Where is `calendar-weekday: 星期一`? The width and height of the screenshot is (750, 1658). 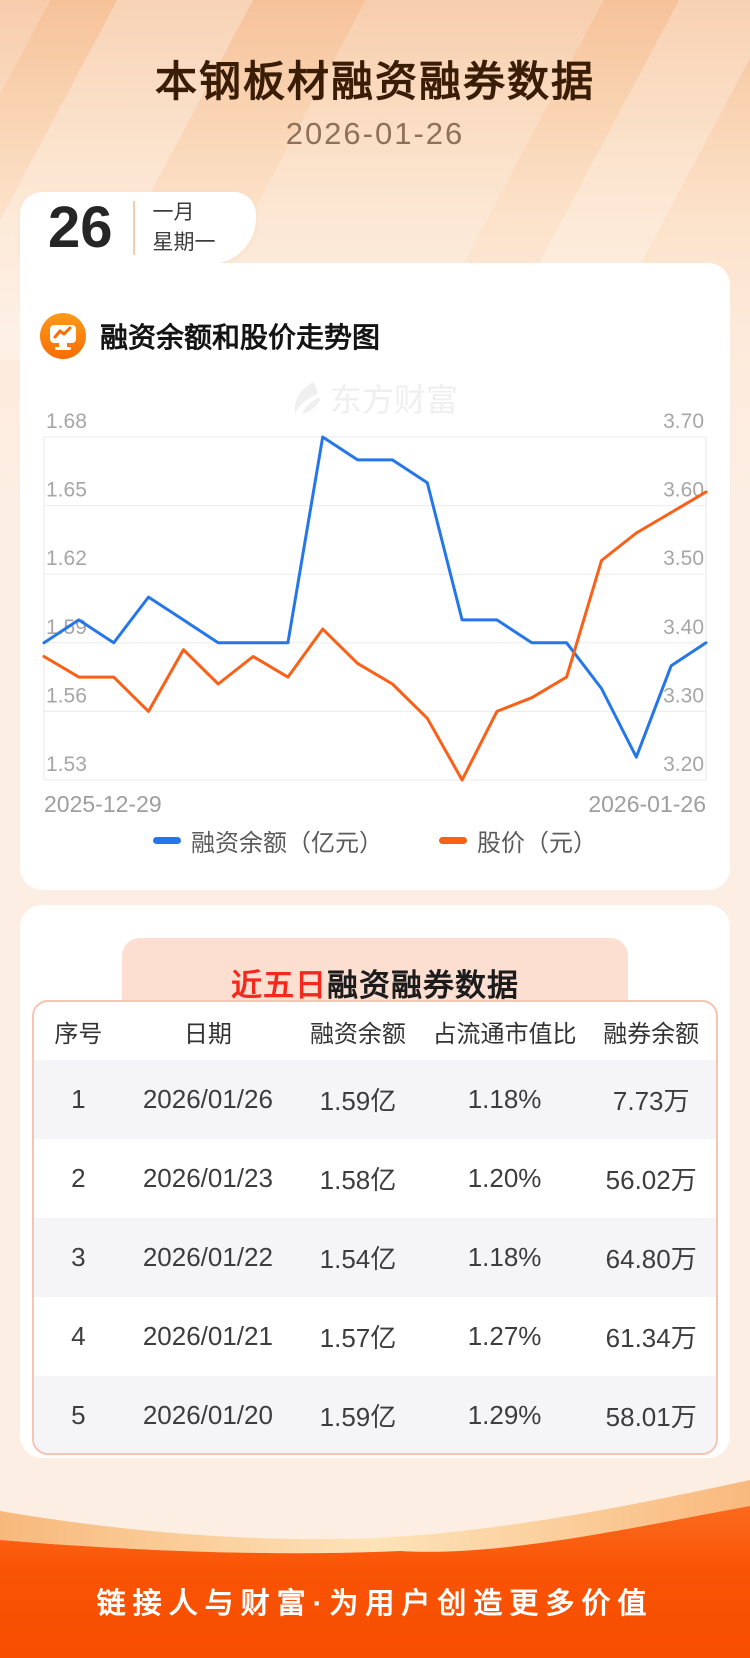
calendar-weekday: 星期一 is located at coordinates (184, 242).